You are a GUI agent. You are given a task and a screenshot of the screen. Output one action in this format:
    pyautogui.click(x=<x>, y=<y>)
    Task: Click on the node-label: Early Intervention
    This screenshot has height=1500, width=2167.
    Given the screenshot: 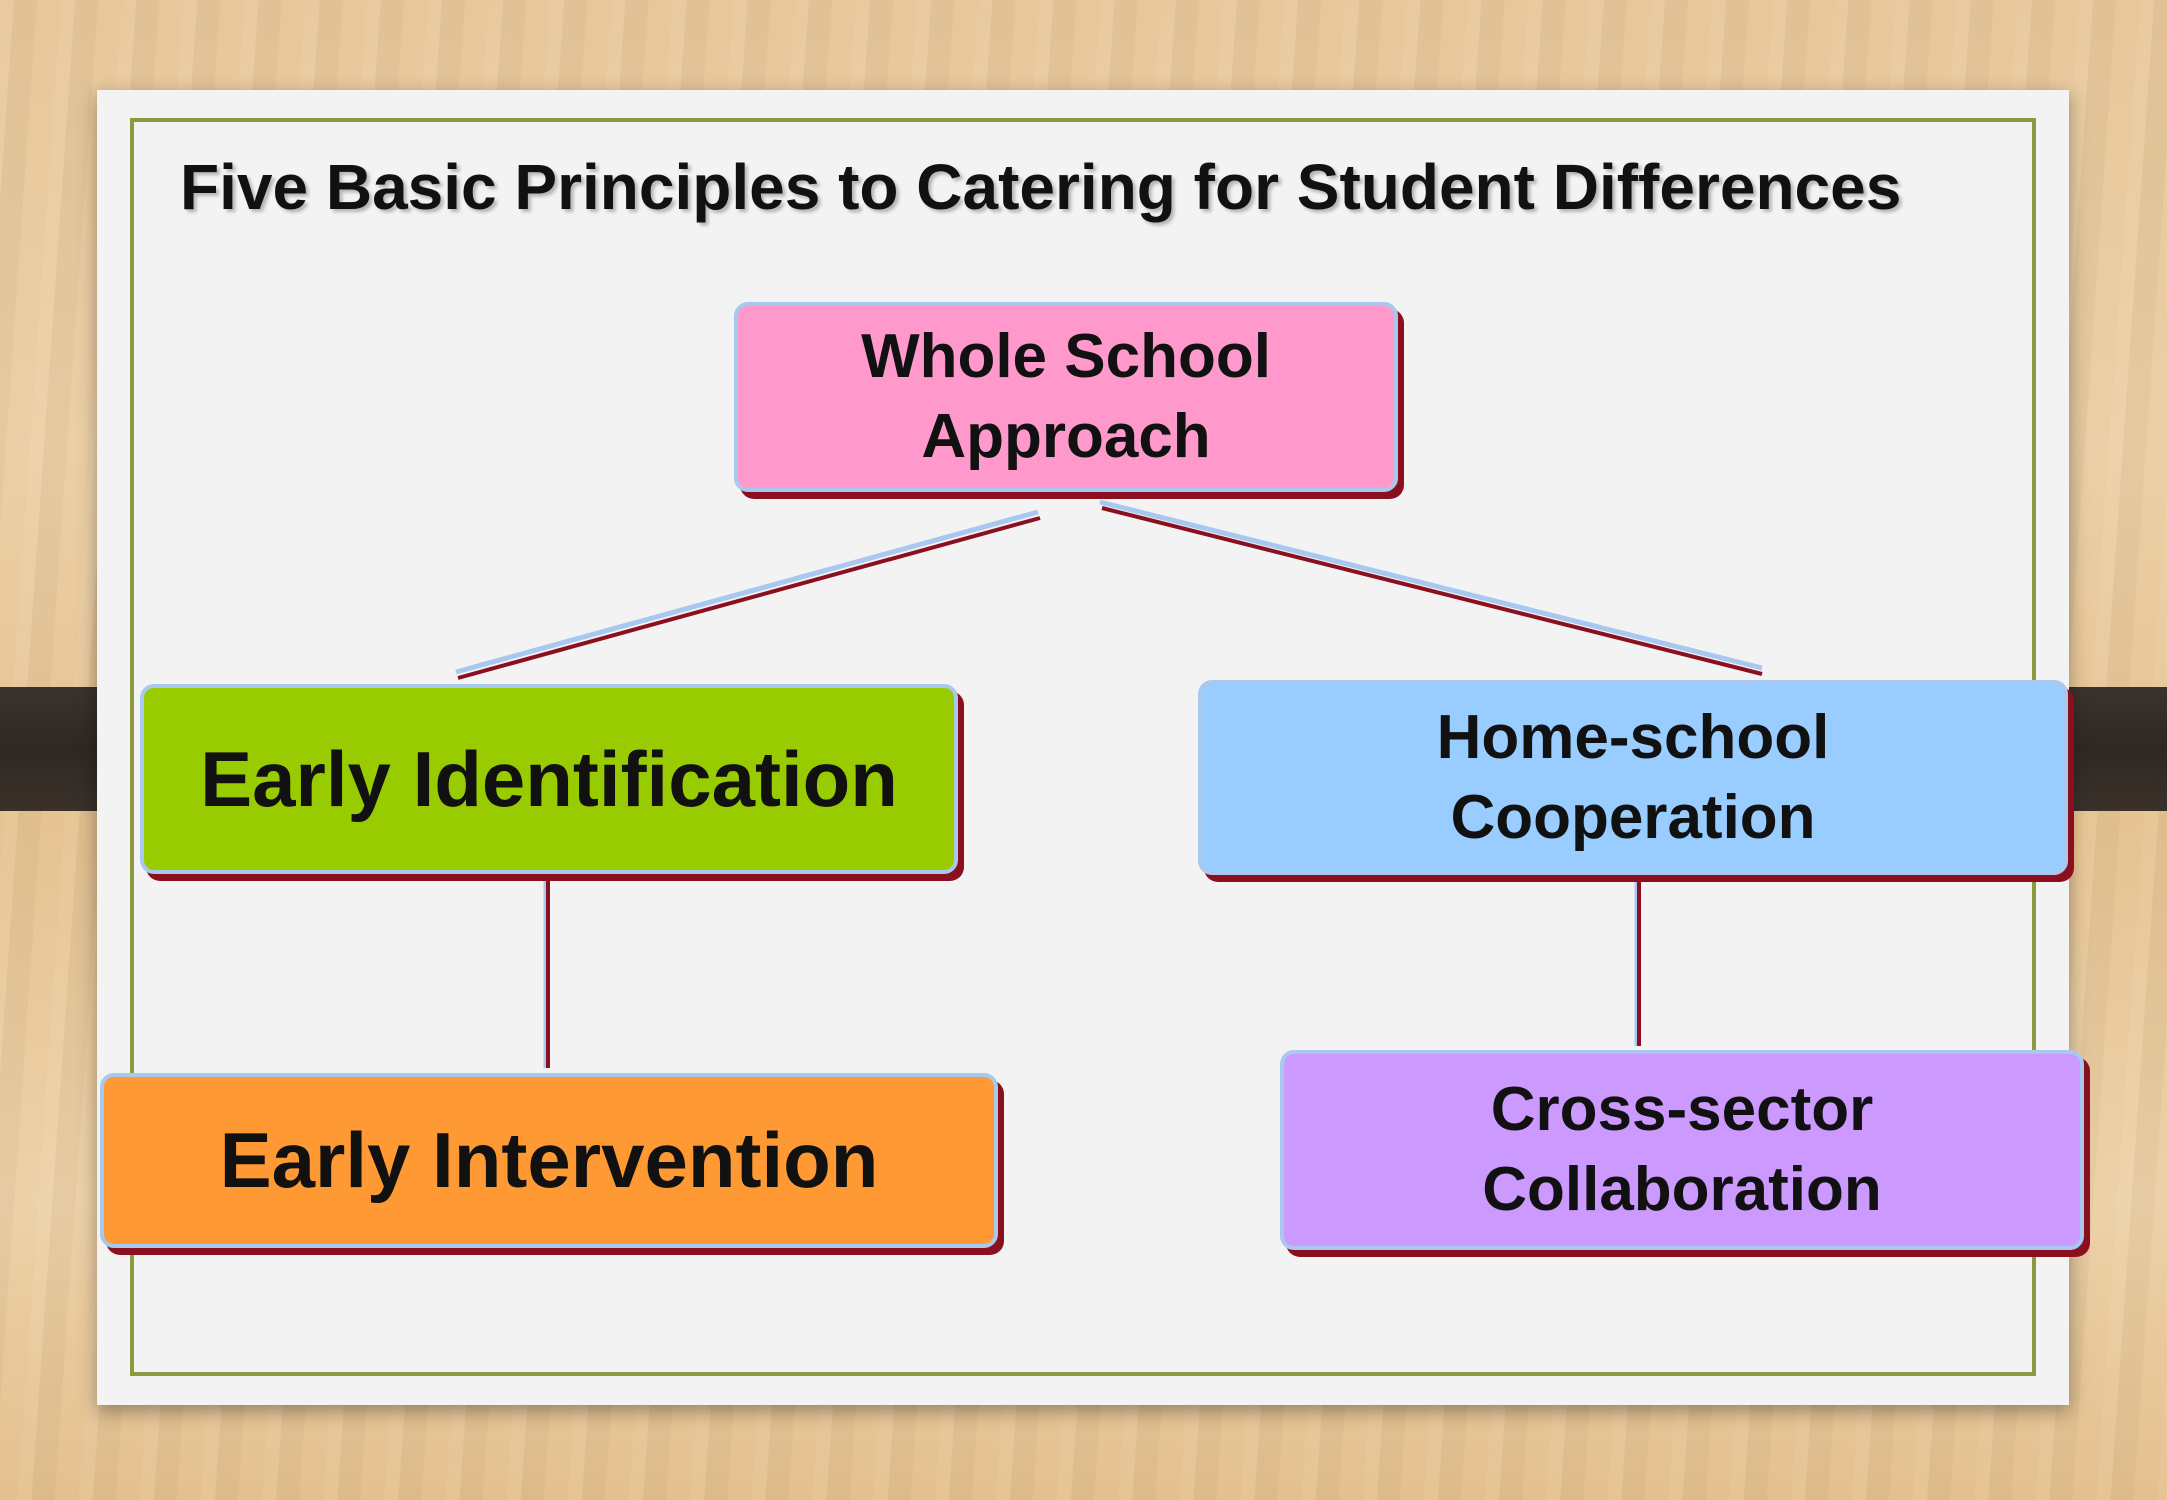 What is the action you would take?
    pyautogui.click(x=549, y=1160)
    